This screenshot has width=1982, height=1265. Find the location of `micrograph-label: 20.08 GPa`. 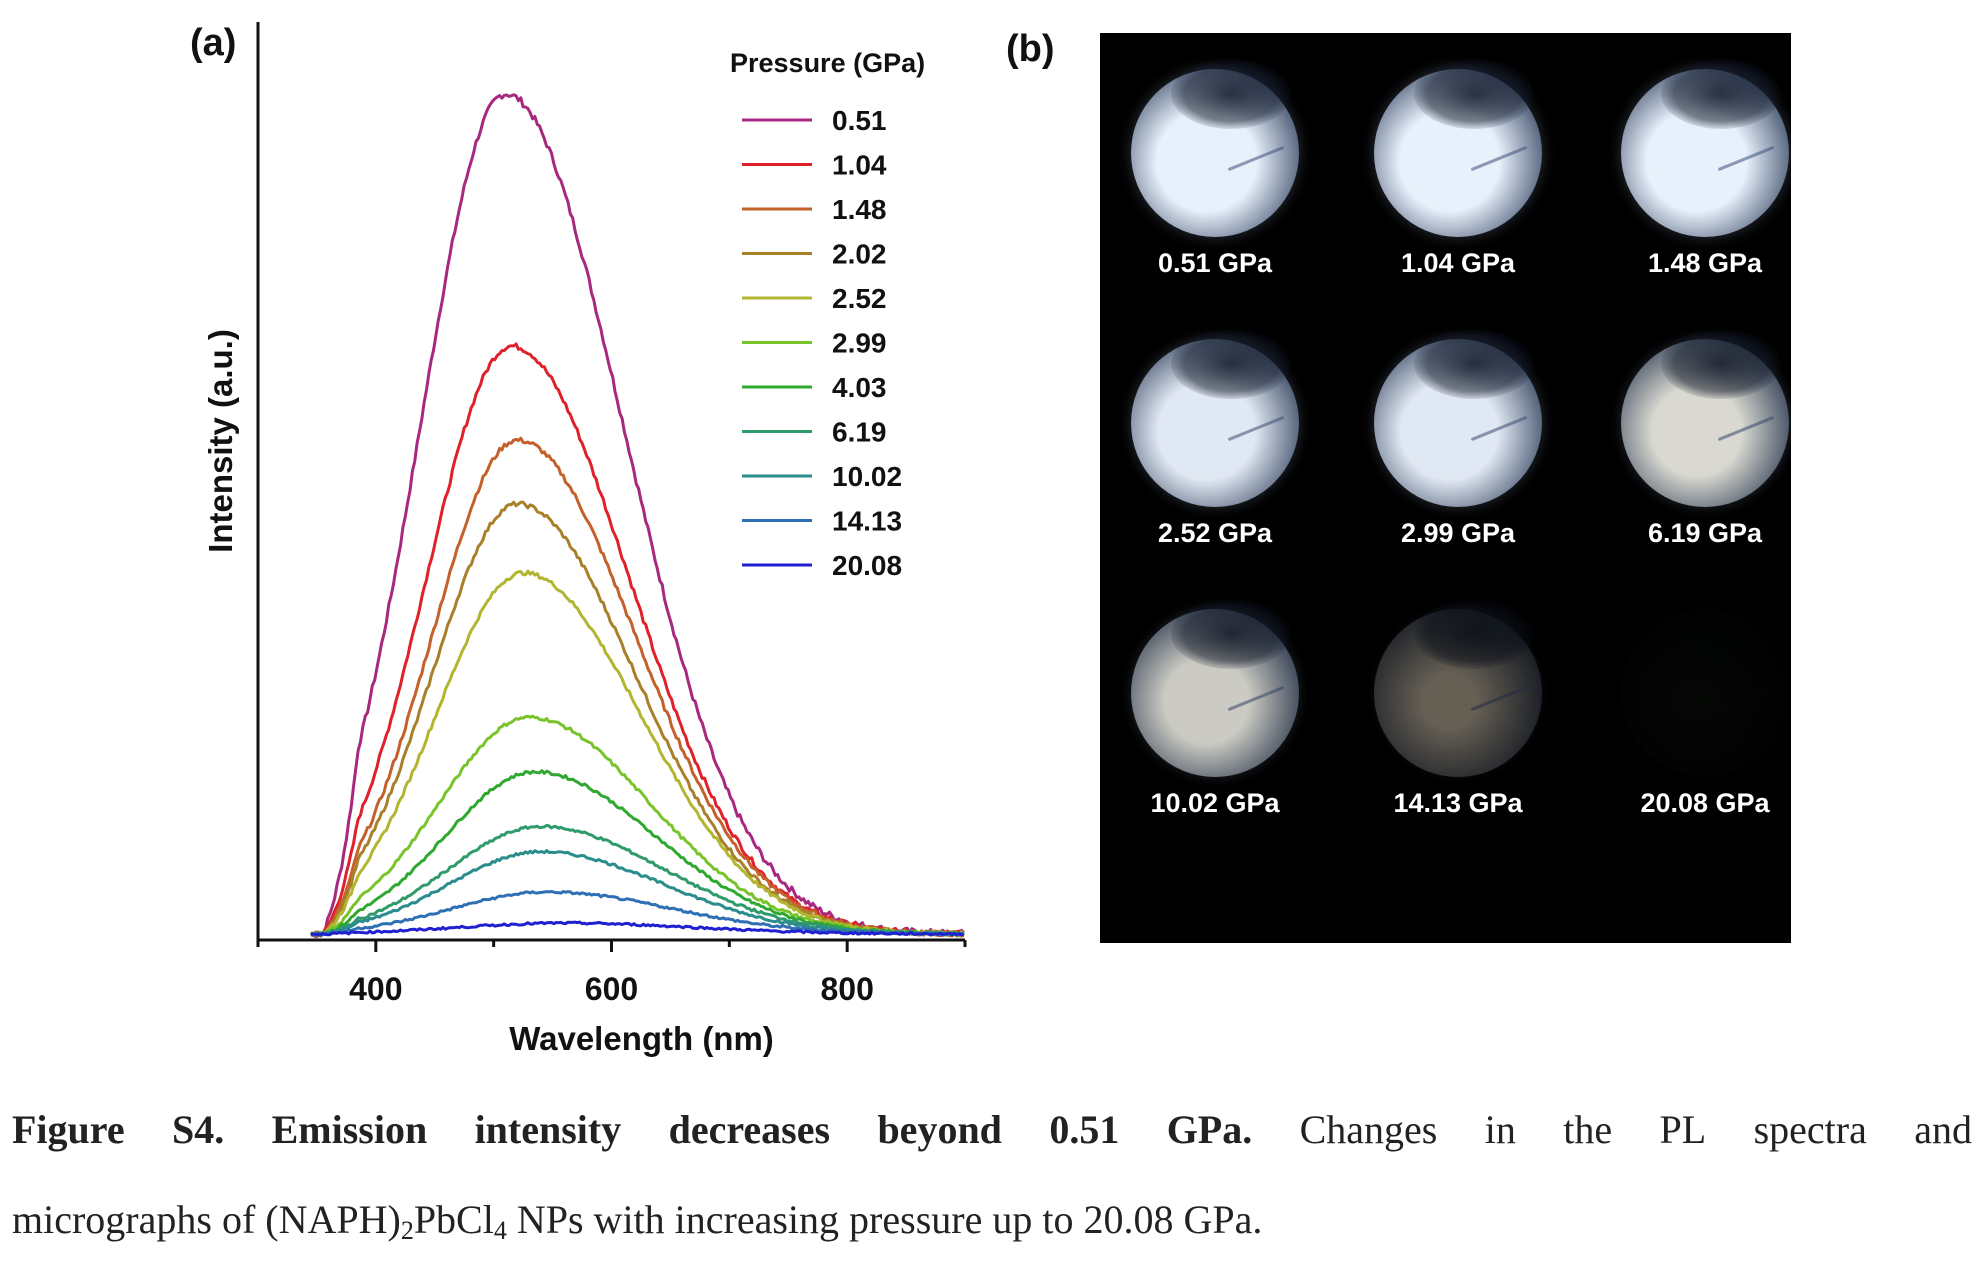

micrograph-label: 20.08 GPa is located at coordinates (1705, 803).